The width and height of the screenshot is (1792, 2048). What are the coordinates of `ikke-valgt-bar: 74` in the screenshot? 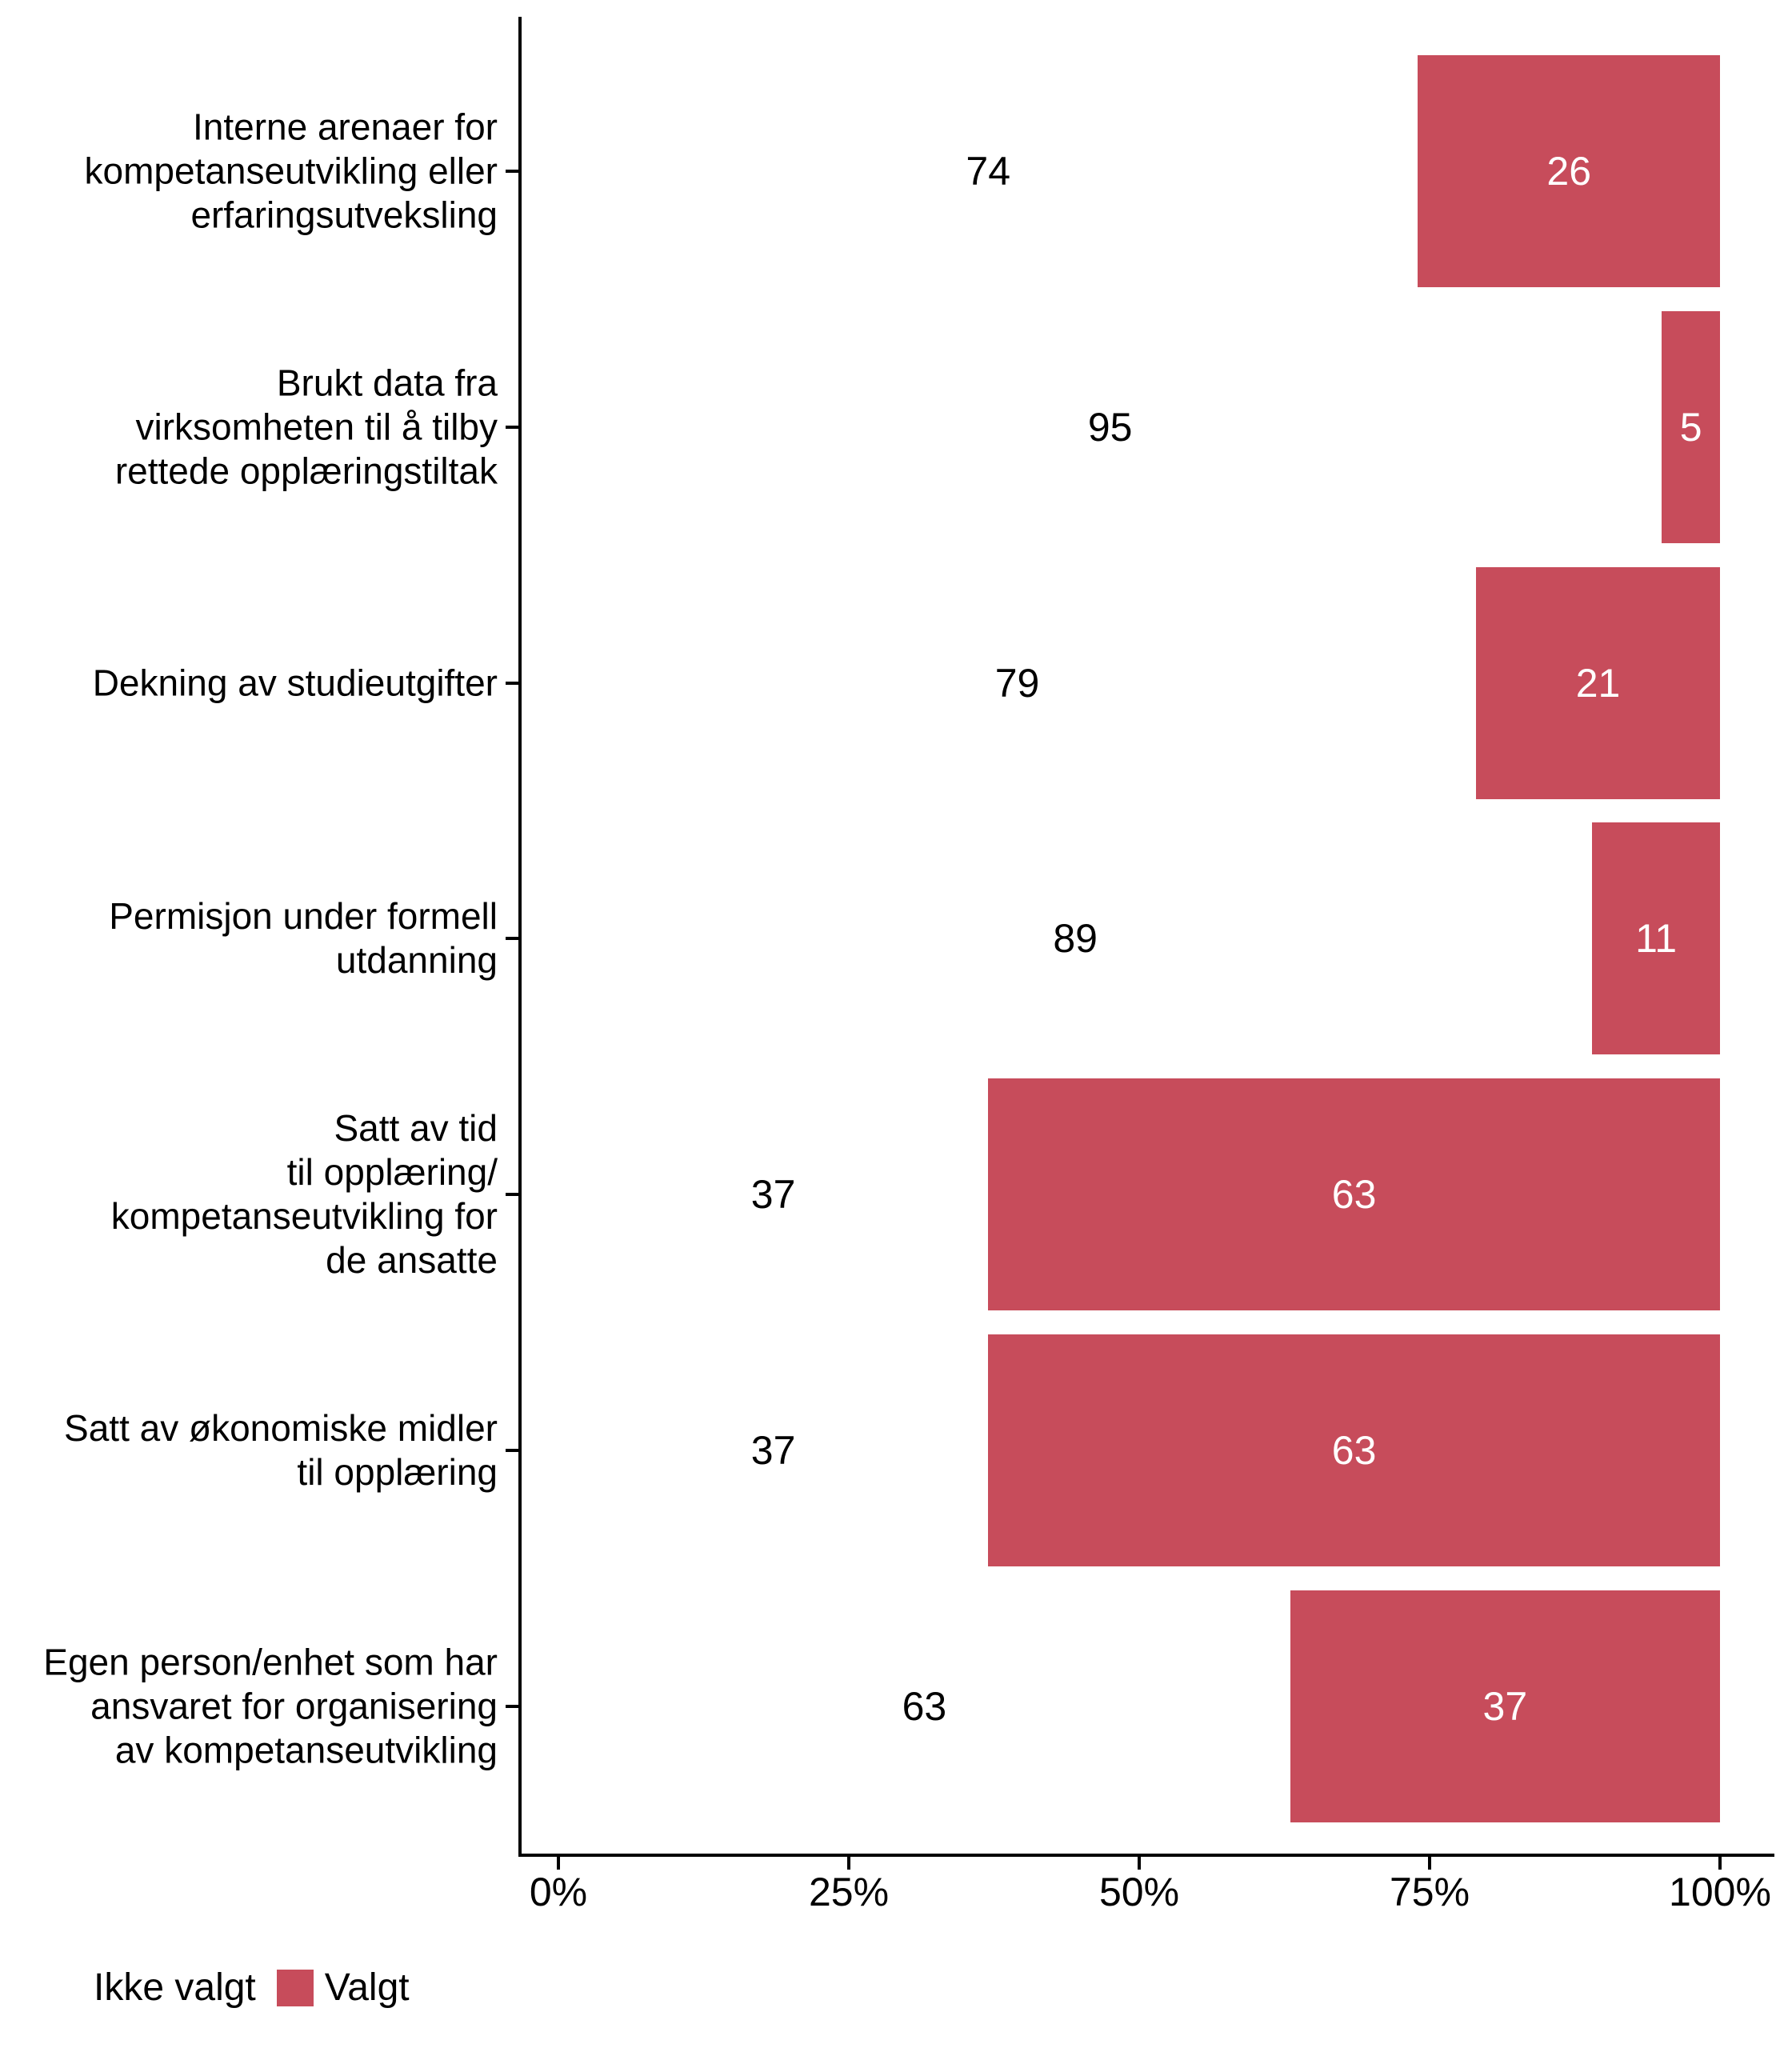 It's located at (988, 171).